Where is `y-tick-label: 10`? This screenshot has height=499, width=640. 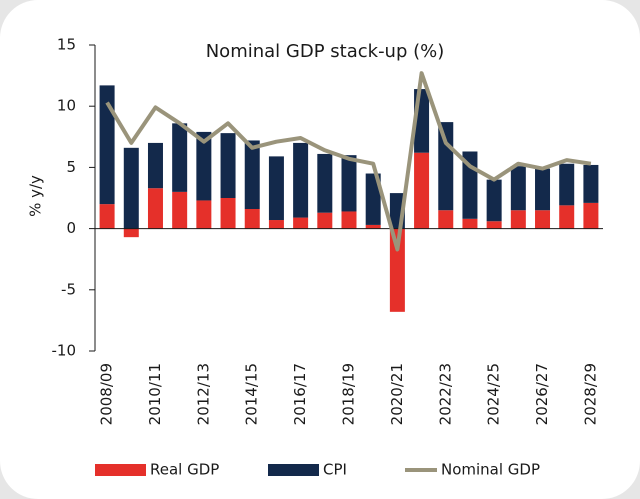 y-tick-label: 10 is located at coordinates (66, 106).